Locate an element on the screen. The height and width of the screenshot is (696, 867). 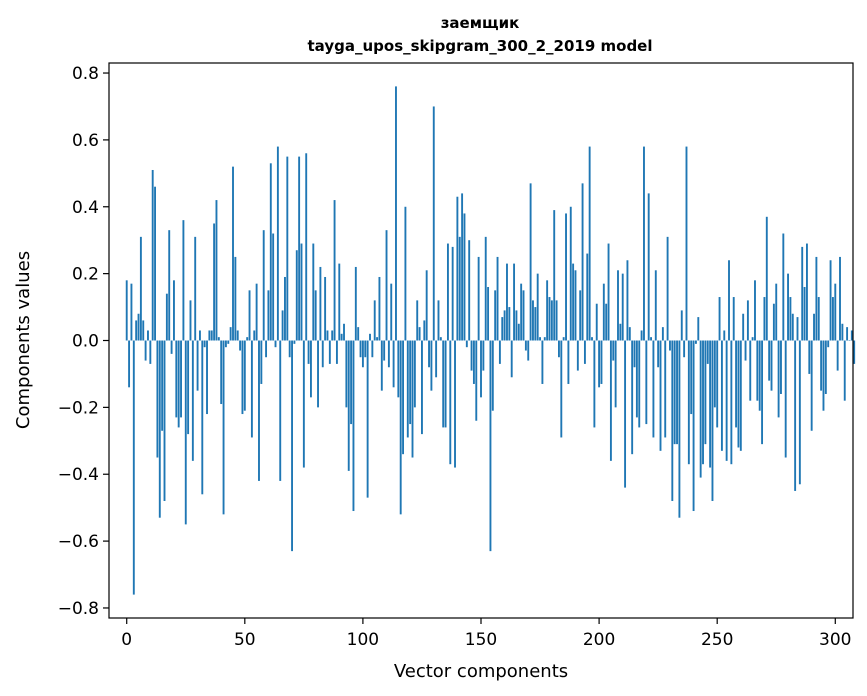
x-tick-label: 150 is located at coordinates (481, 640).